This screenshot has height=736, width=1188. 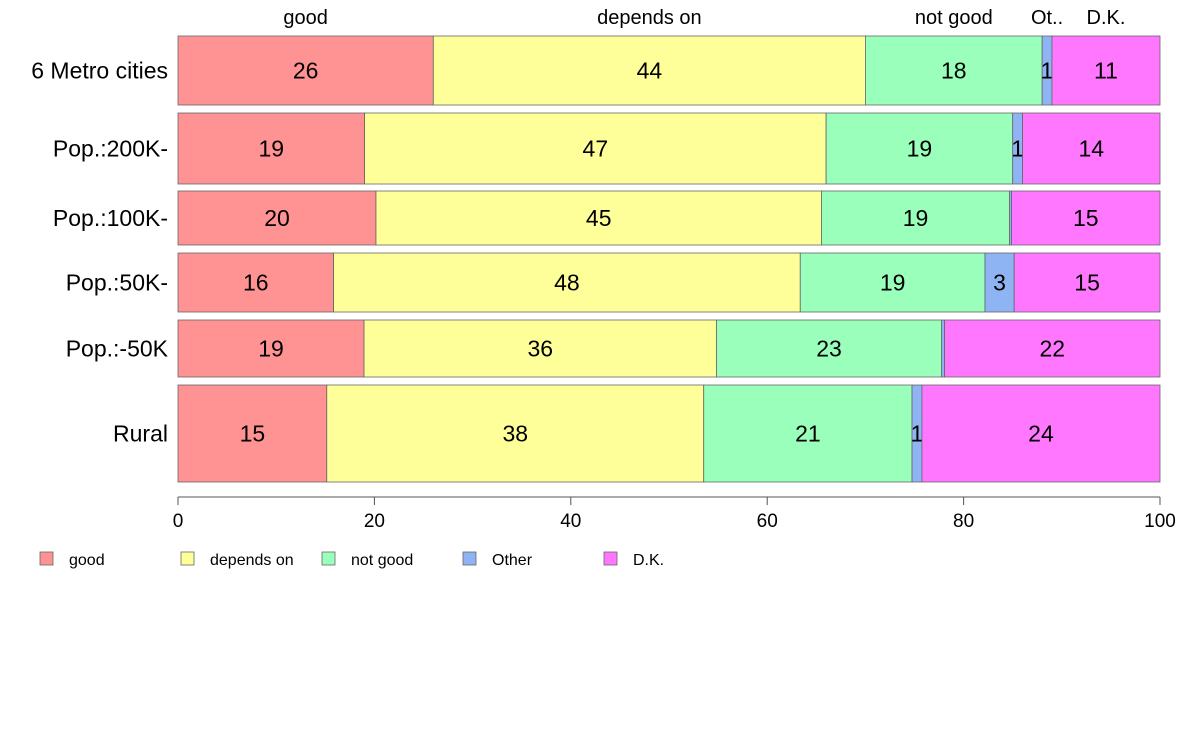 I want to click on x-tick-label: 60, so click(x=767, y=521).